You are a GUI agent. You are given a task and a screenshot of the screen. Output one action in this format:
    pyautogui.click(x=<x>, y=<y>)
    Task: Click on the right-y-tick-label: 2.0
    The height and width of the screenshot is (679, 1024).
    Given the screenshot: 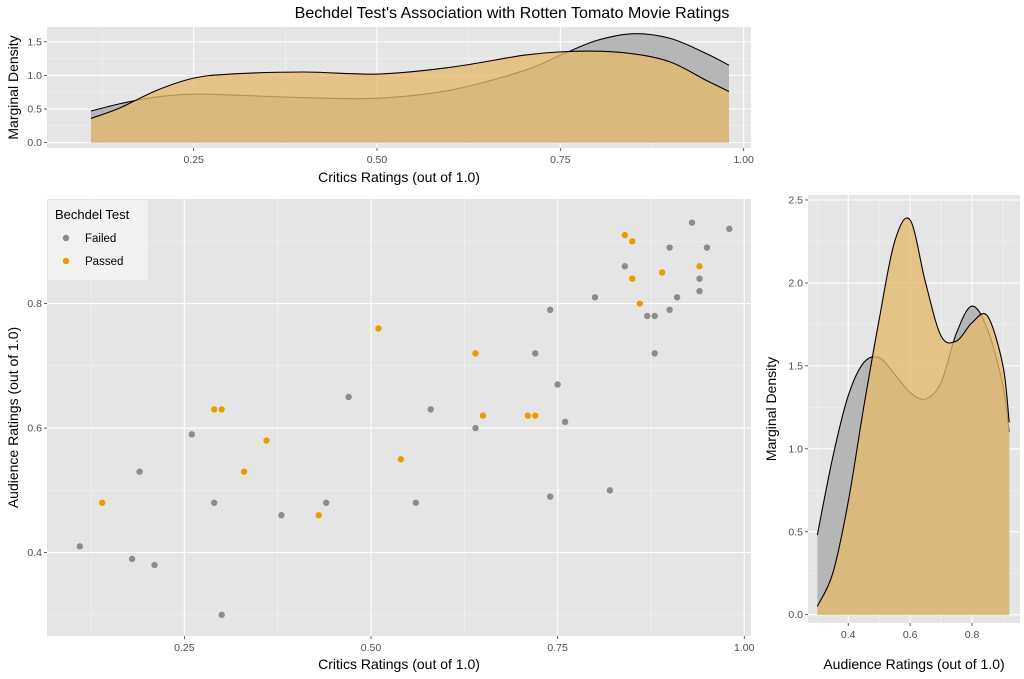 What is the action you would take?
    pyautogui.click(x=795, y=283)
    